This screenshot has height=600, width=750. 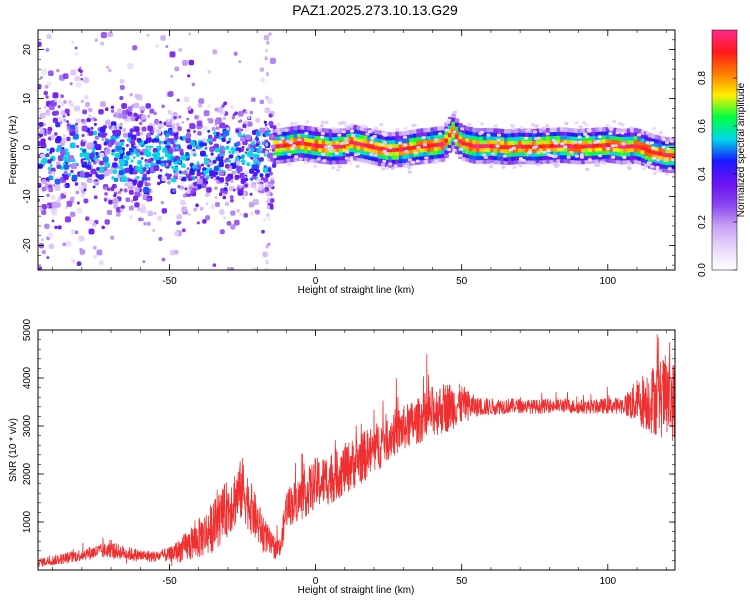 I want to click on colorbar-tick-label: 0.4, so click(x=702, y=174).